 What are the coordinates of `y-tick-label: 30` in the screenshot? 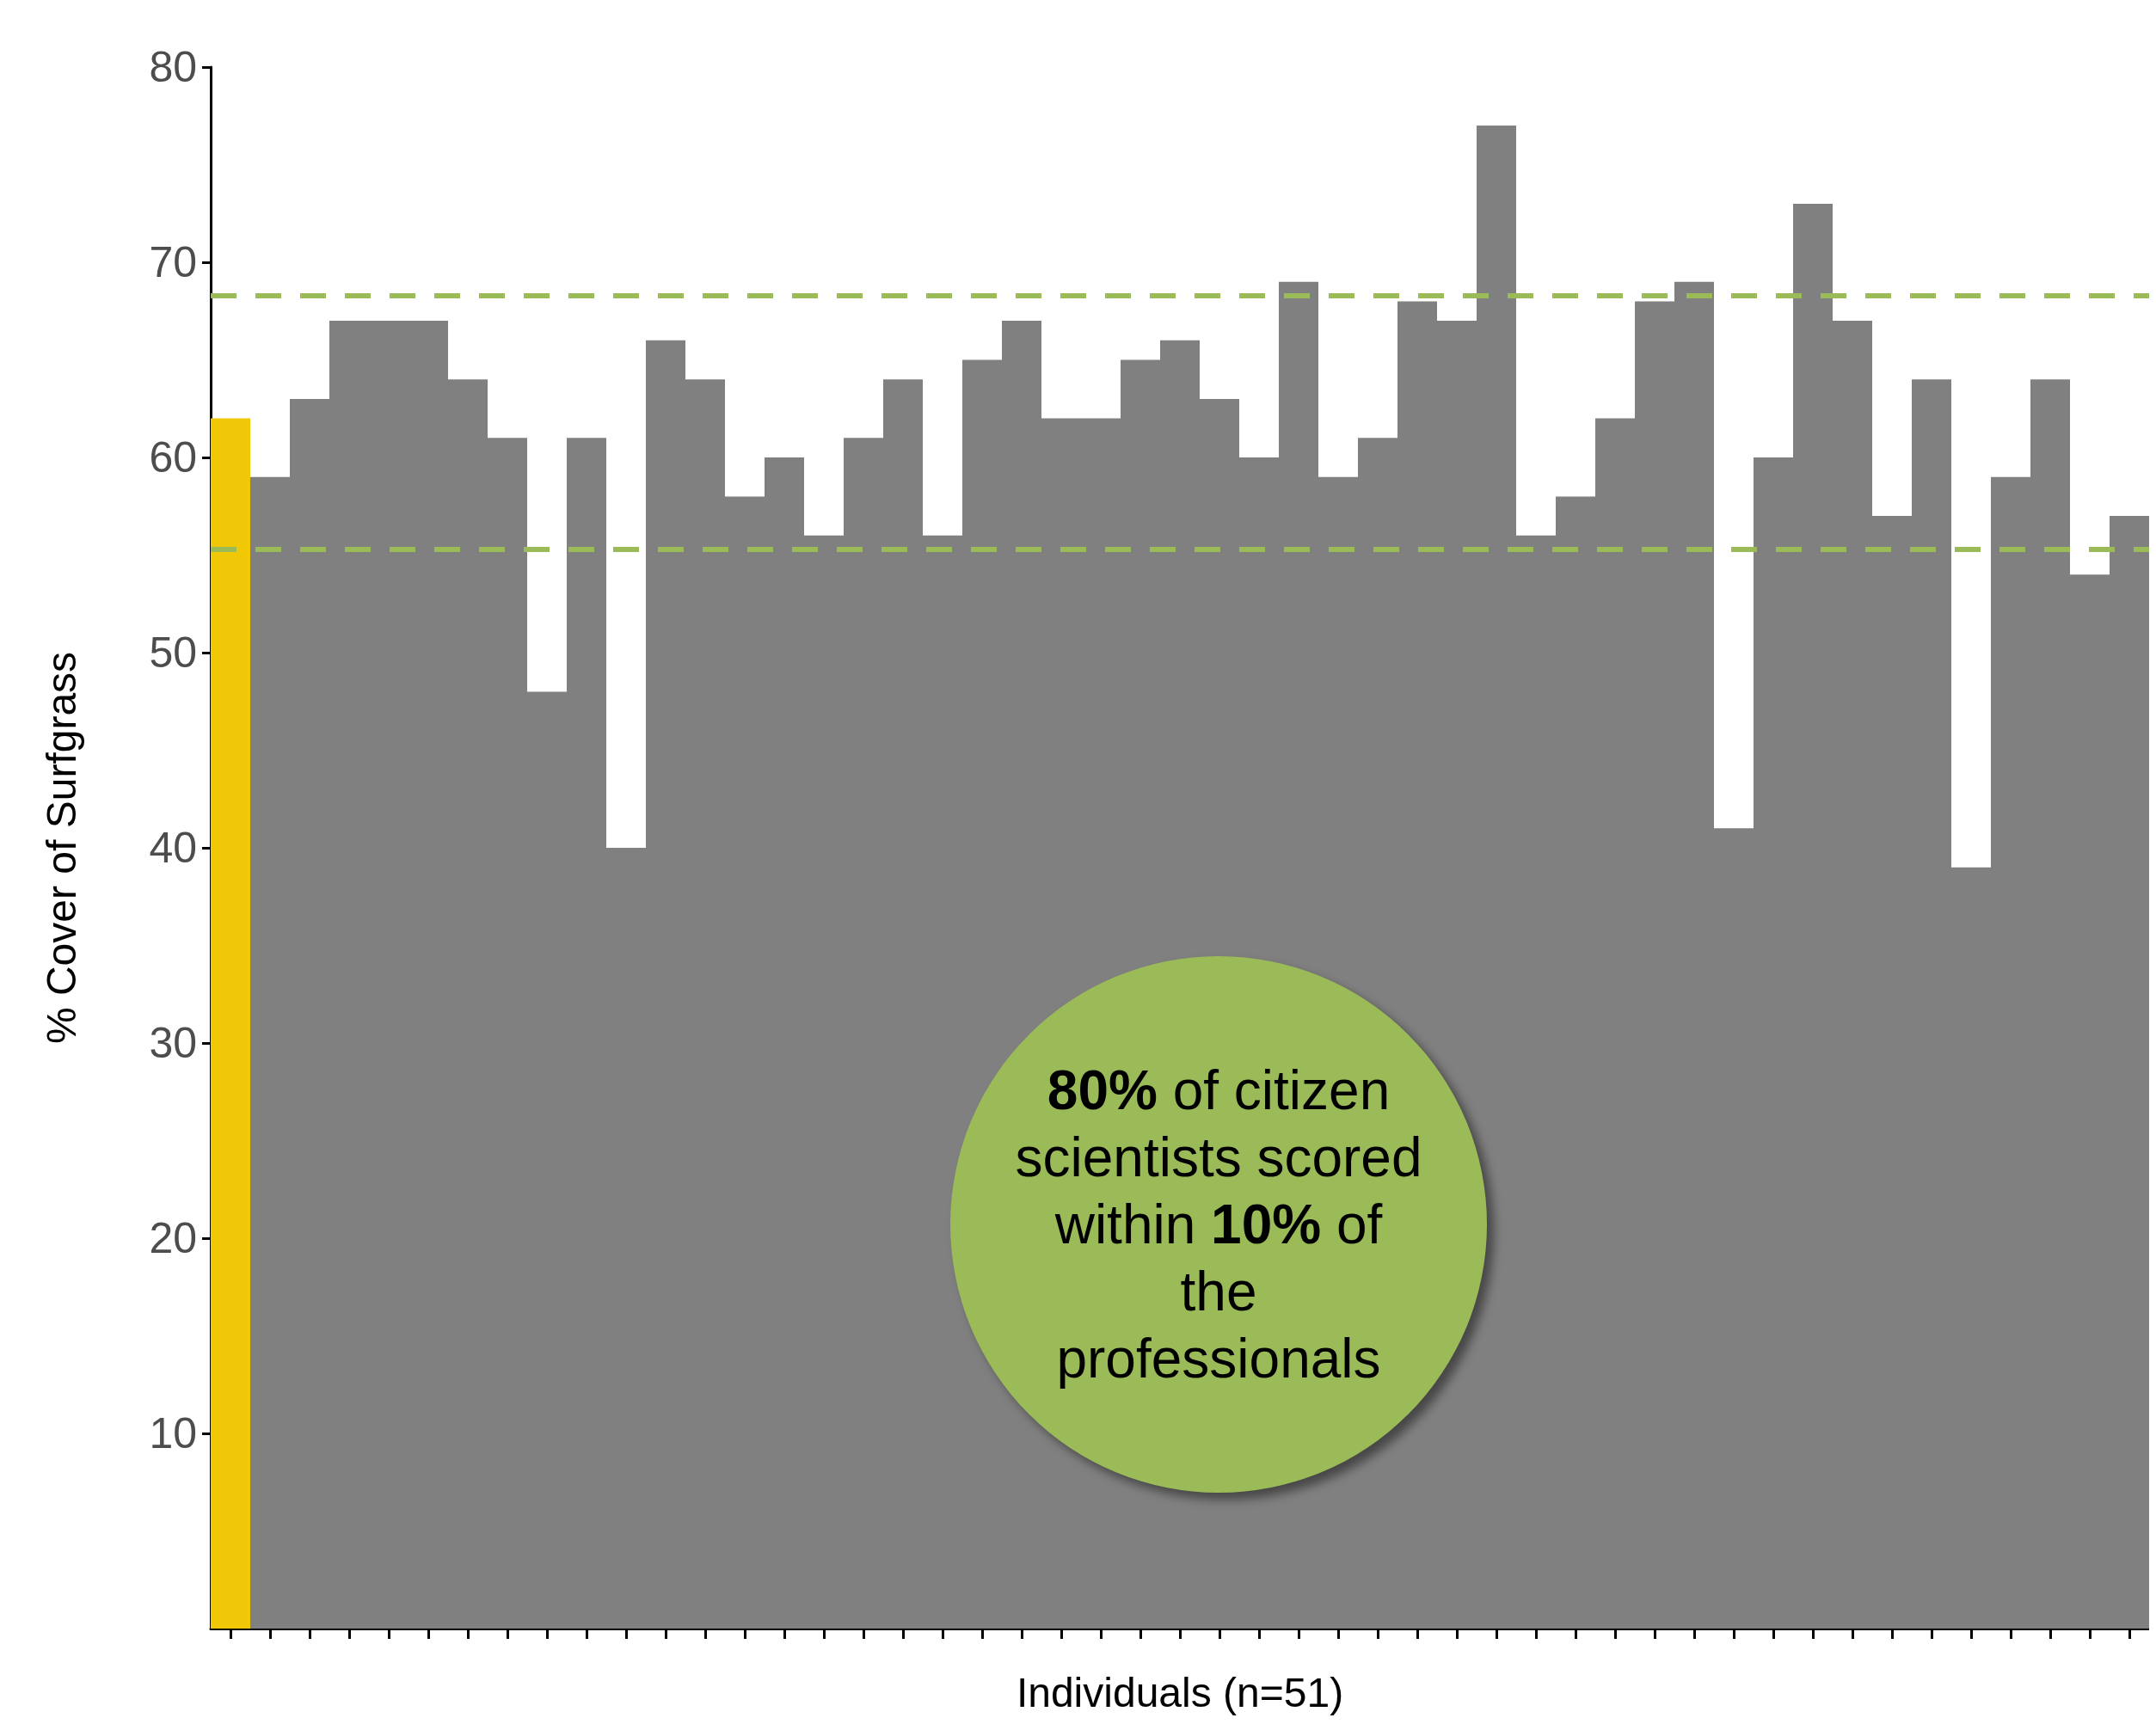 It's located at (173, 1043).